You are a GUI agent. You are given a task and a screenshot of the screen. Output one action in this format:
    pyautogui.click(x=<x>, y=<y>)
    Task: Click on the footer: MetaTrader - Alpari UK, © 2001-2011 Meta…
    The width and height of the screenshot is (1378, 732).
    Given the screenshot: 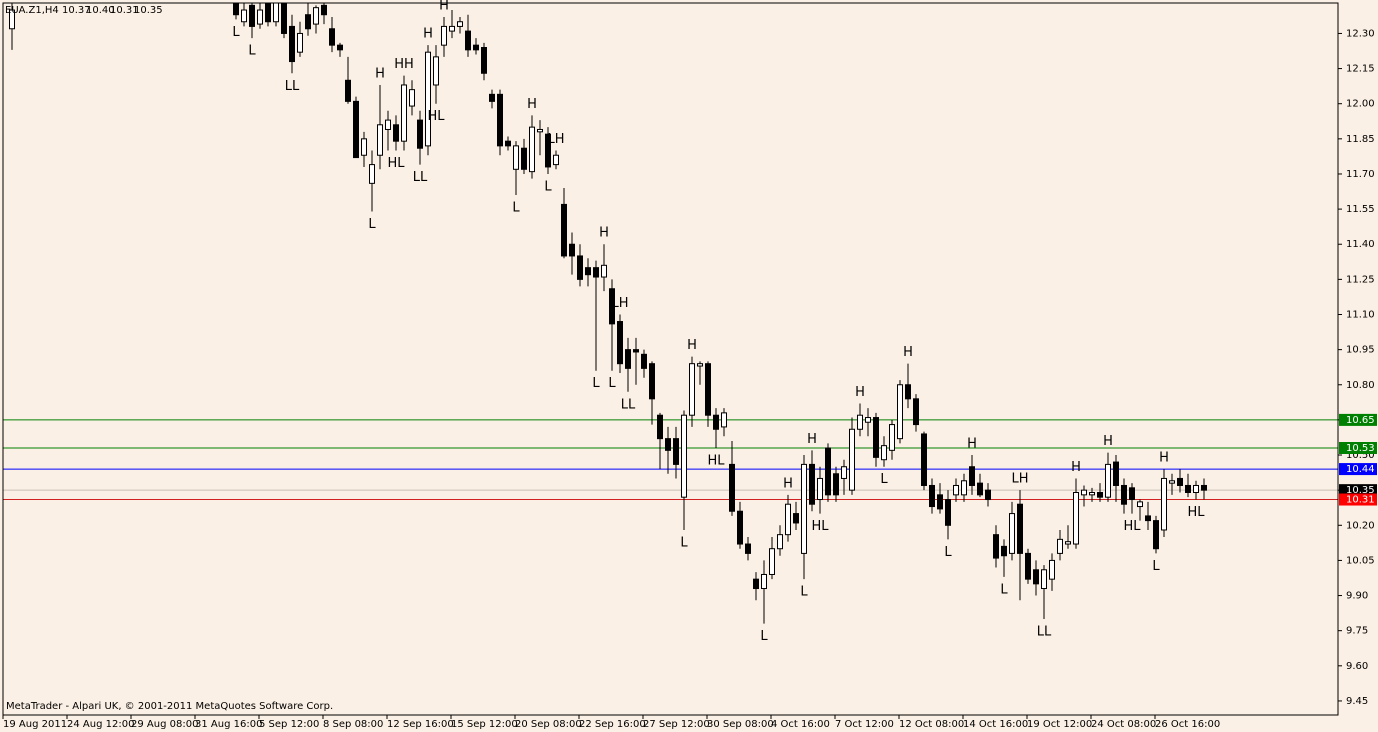 What is the action you would take?
    pyautogui.click(x=169, y=706)
    